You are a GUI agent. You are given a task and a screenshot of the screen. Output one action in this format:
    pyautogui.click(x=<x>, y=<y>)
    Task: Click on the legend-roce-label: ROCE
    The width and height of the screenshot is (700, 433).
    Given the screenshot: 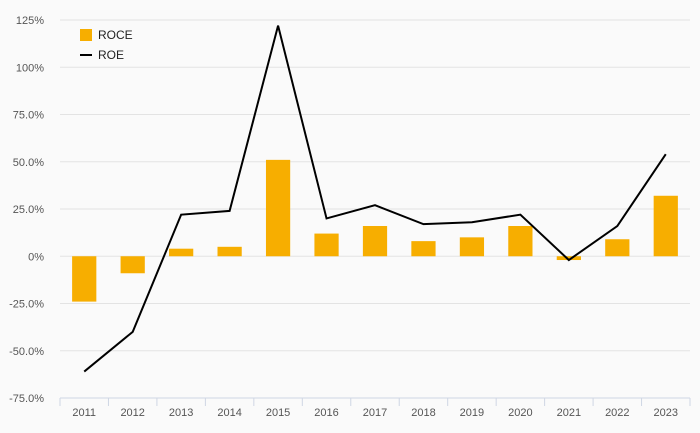 What is the action you would take?
    pyautogui.click(x=115, y=35)
    